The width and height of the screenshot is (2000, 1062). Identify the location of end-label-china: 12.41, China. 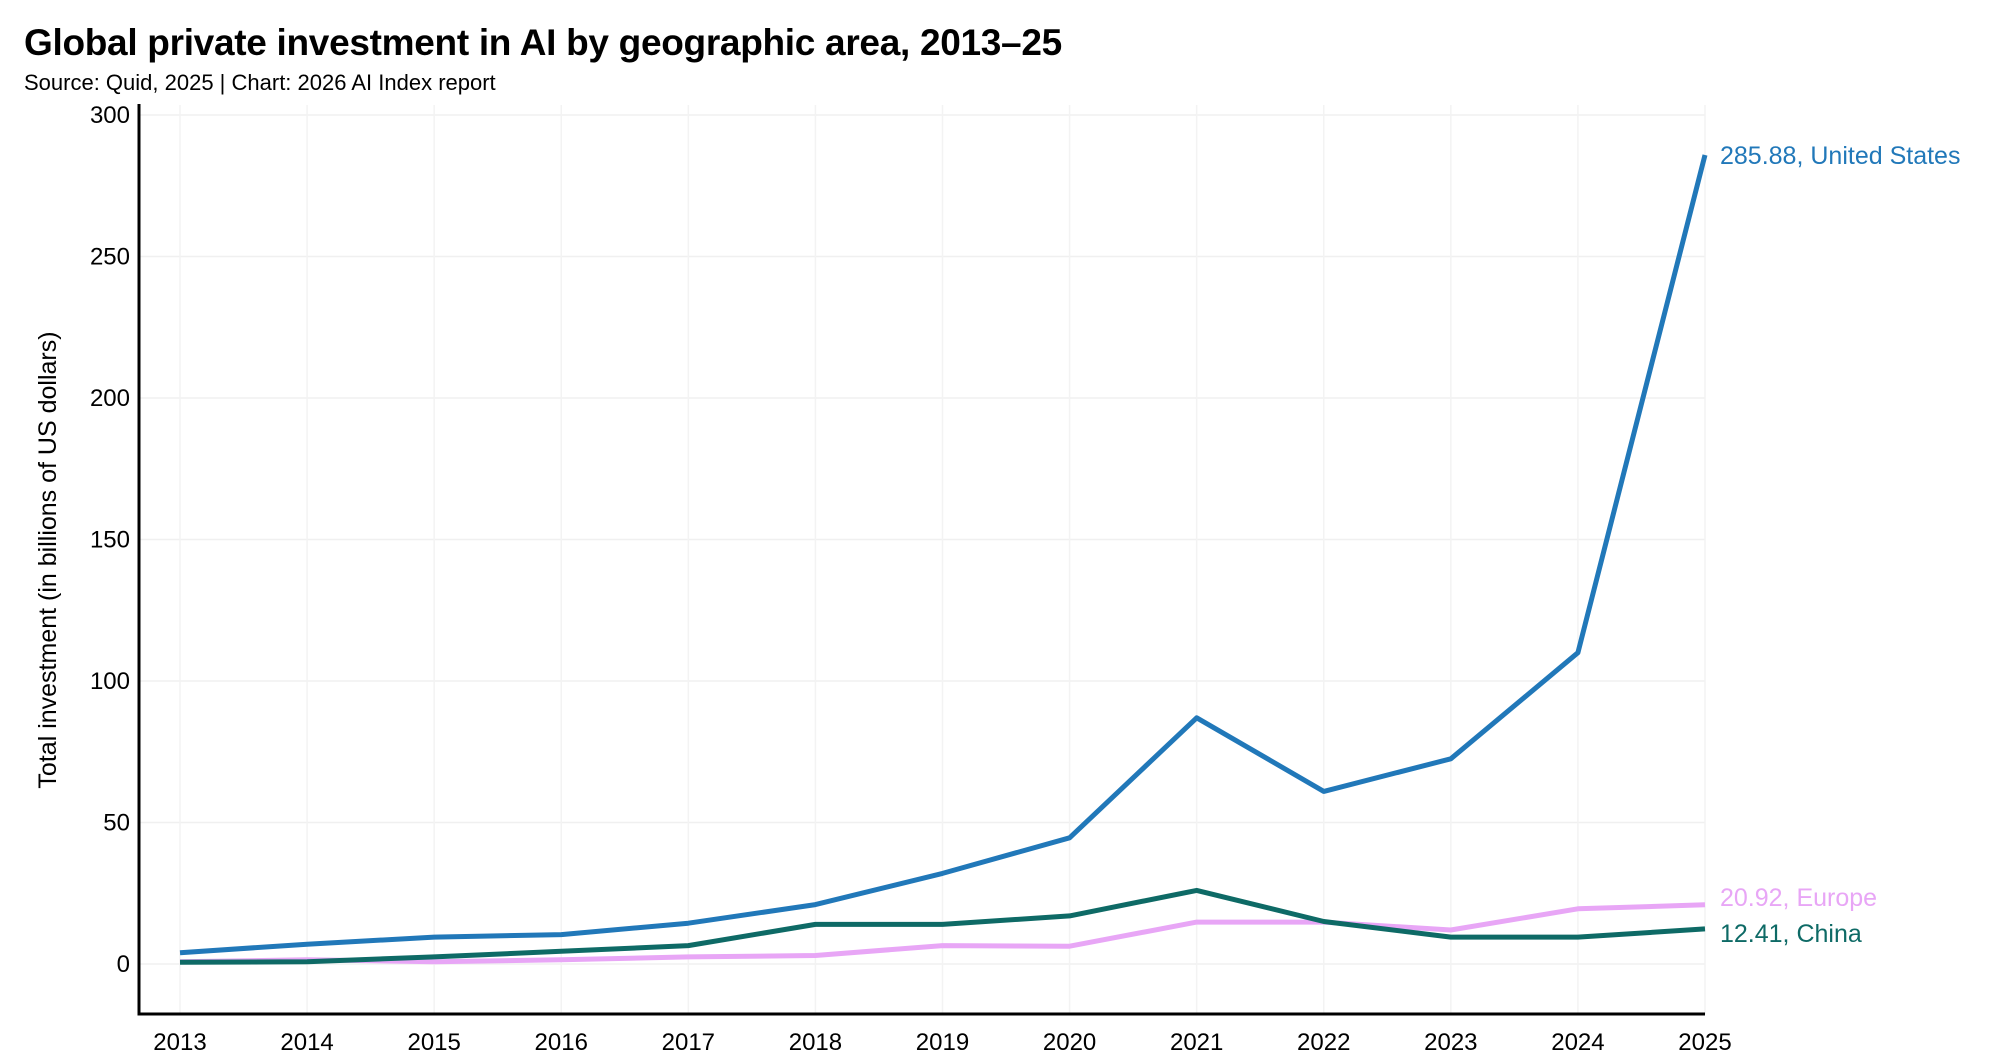
(1791, 934).